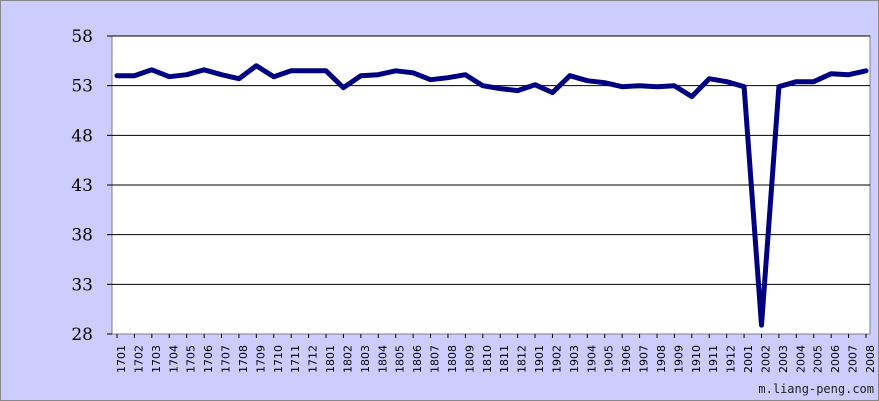  Describe the element at coordinates (678, 359) in the screenshot. I see `x-tick-label: 1909` at that location.